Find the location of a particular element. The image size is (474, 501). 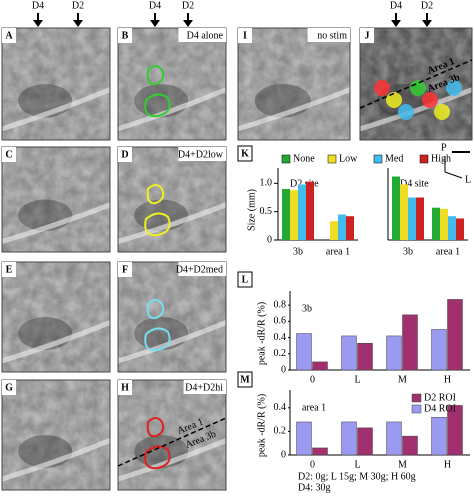

x-tick-label: area 1 is located at coordinates (448, 251).